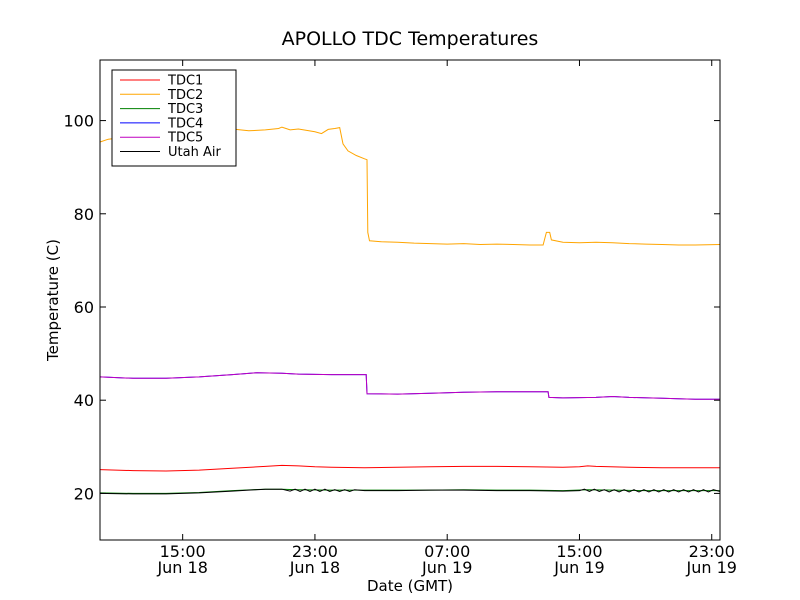 The height and width of the screenshot is (600, 800). What do you see at coordinates (447, 551) in the screenshot?
I see `x-tick-label-time: 07:00` at bounding box center [447, 551].